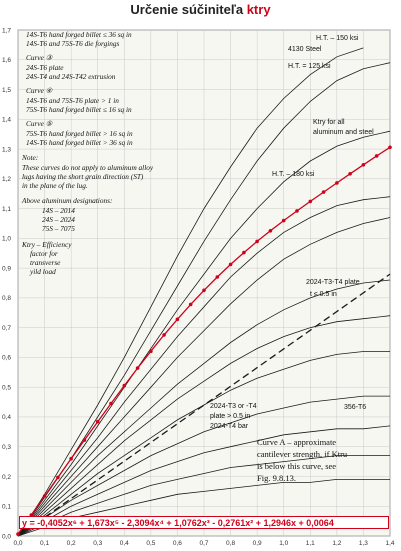  Describe the element at coordinates (58, 210) in the screenshot. I see `note-line: 14S – 2014` at that location.